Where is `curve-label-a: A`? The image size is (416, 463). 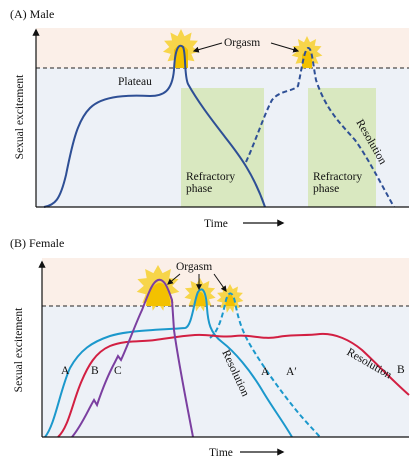 curve-label-a: A is located at coordinates (65, 371).